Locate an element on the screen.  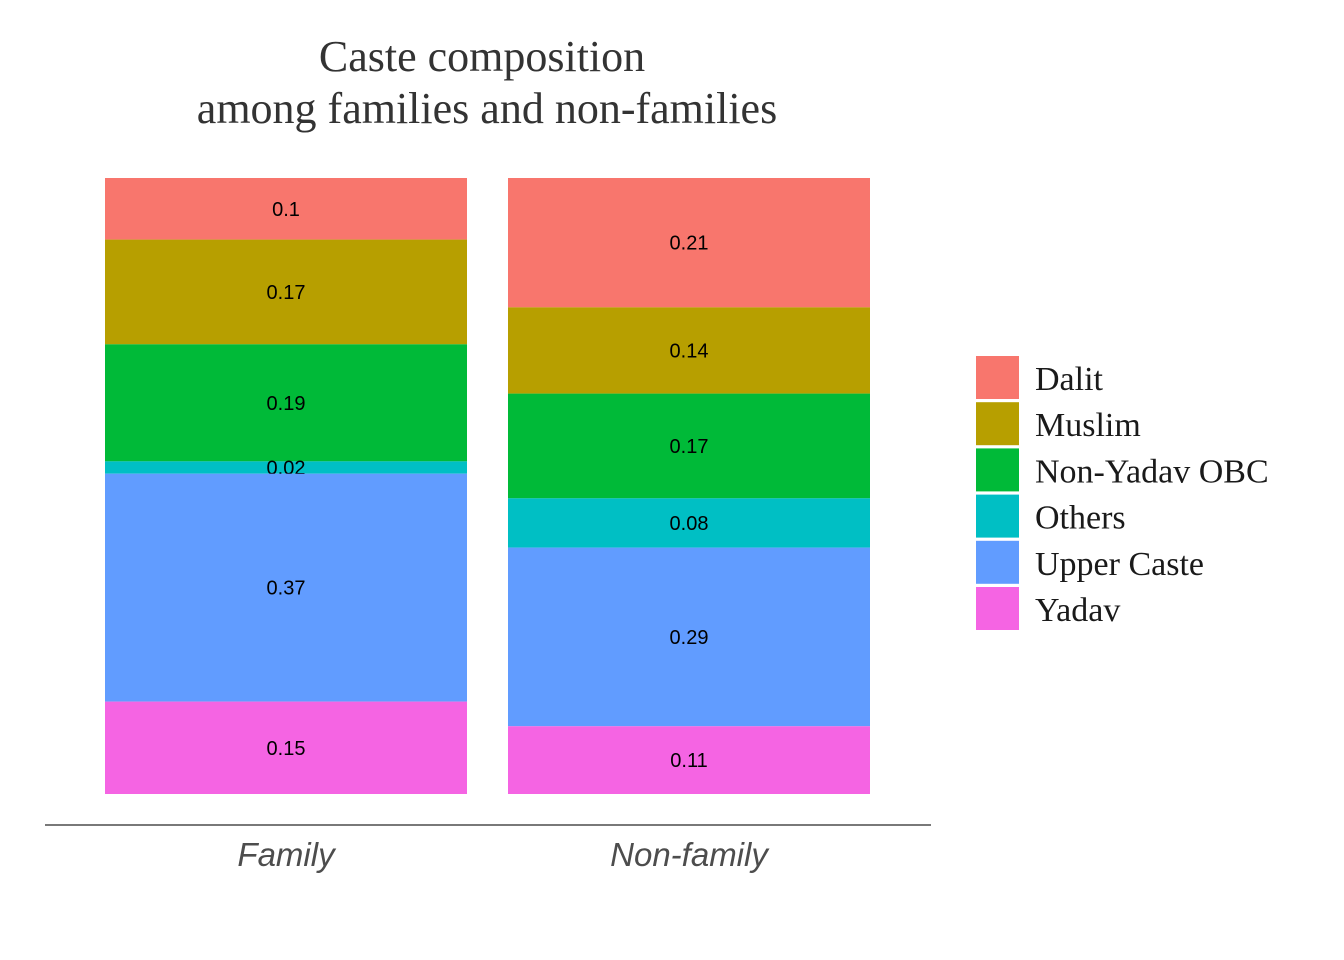
bar-segment-non-family-others is located at coordinates (689, 523).